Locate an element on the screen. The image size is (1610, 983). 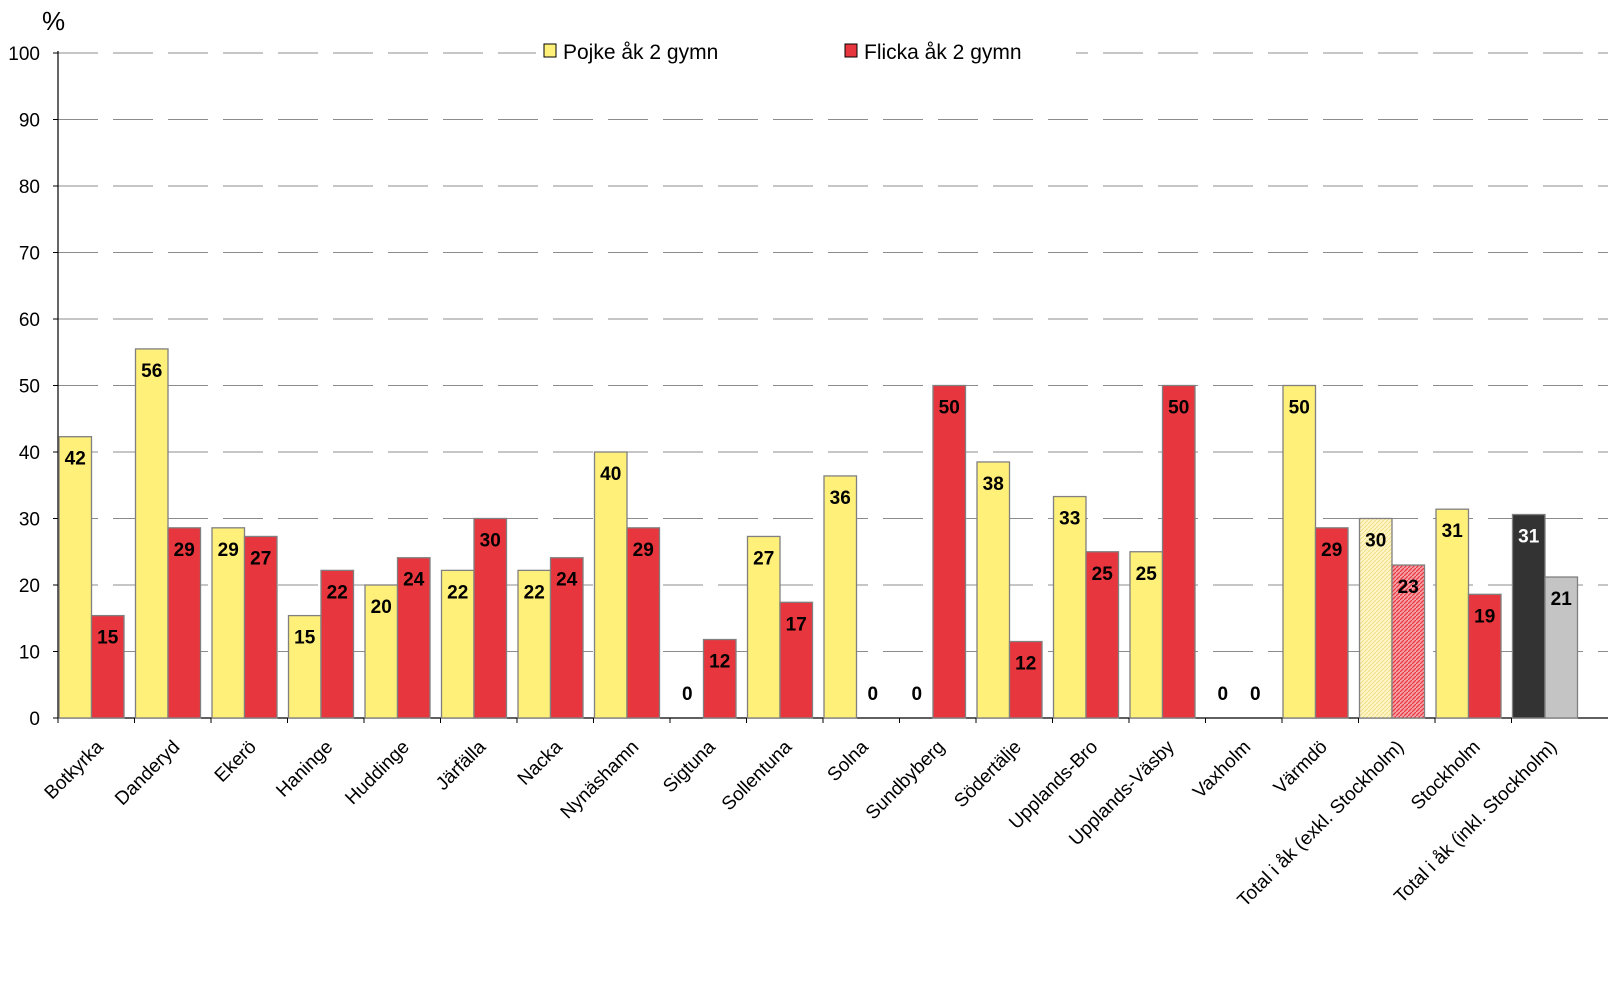
x-tick-label: Värmdö is located at coordinates (1301, 768).